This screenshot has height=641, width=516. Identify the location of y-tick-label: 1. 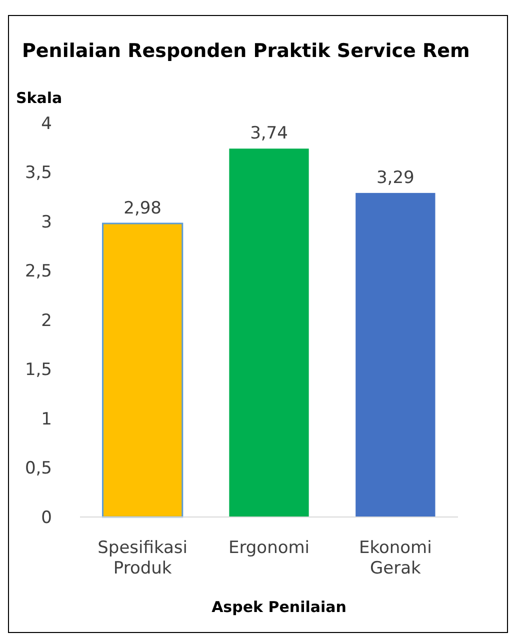
(46, 419).